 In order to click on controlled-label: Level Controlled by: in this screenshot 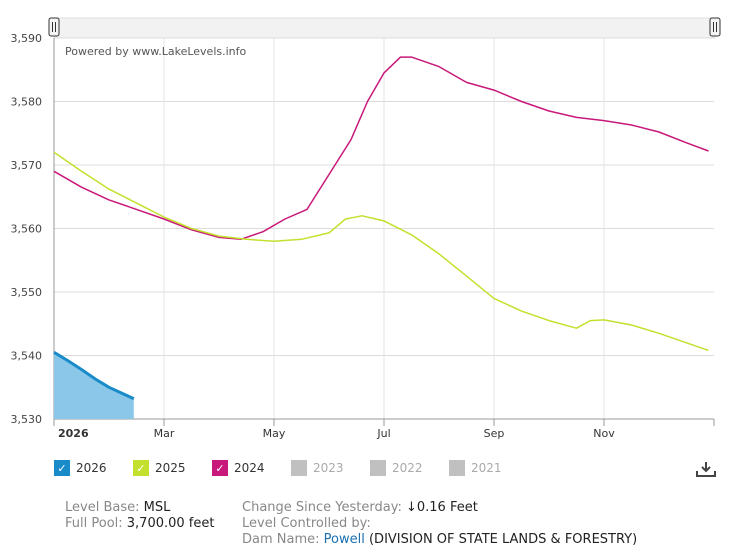, I will do `click(306, 523)`.